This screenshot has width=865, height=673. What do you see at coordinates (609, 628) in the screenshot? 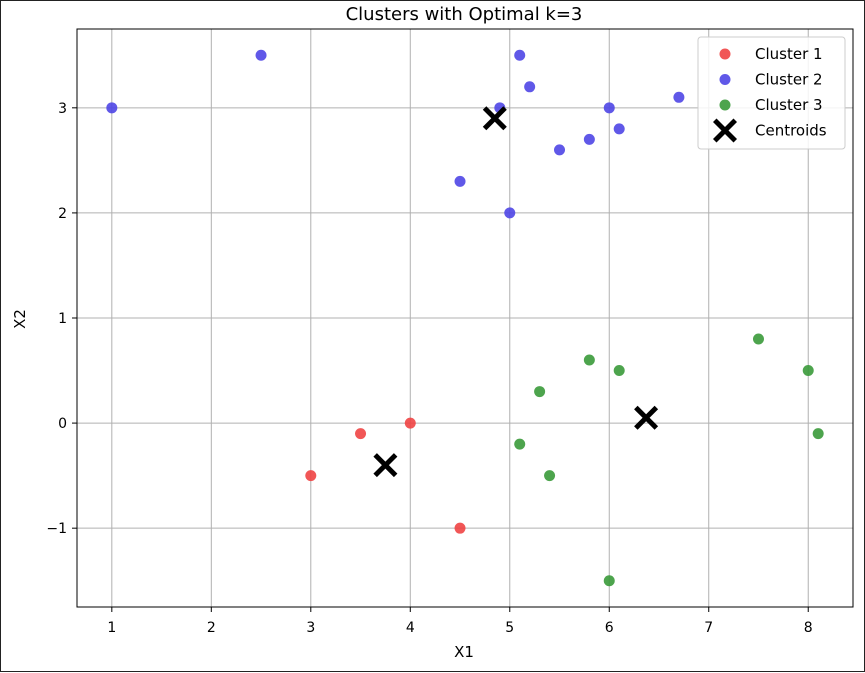
I see `x-tick-label: 6` at bounding box center [609, 628].